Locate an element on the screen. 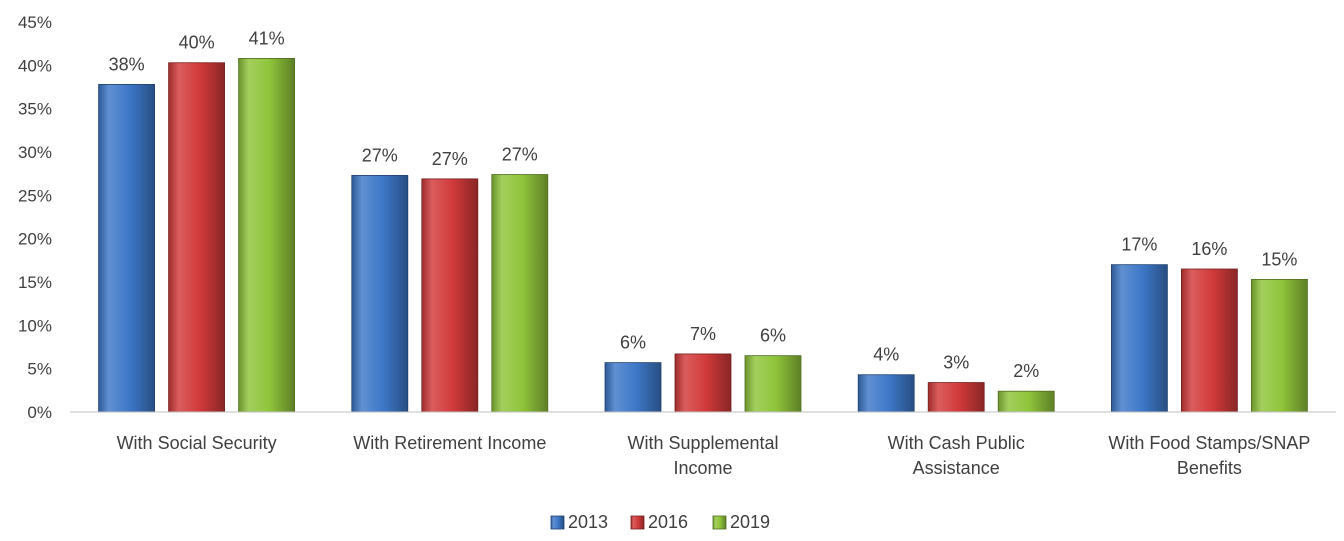 This screenshot has height=541, width=1344. data-label: 7% is located at coordinates (703, 334).